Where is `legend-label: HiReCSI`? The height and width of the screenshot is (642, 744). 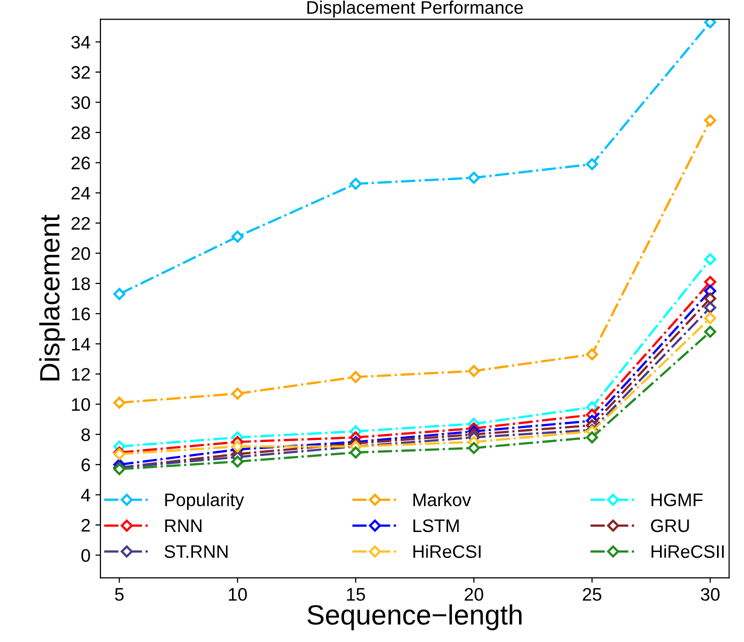 legend-label: HiReCSI is located at coordinates (447, 551).